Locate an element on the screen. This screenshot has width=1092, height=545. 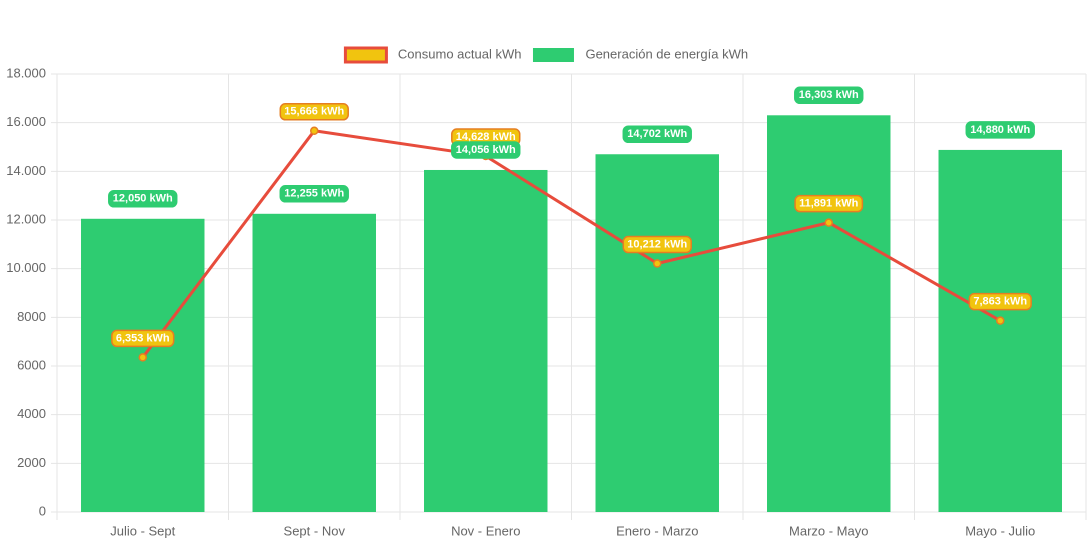
data-label: 12,255 kWh is located at coordinates (314, 194).